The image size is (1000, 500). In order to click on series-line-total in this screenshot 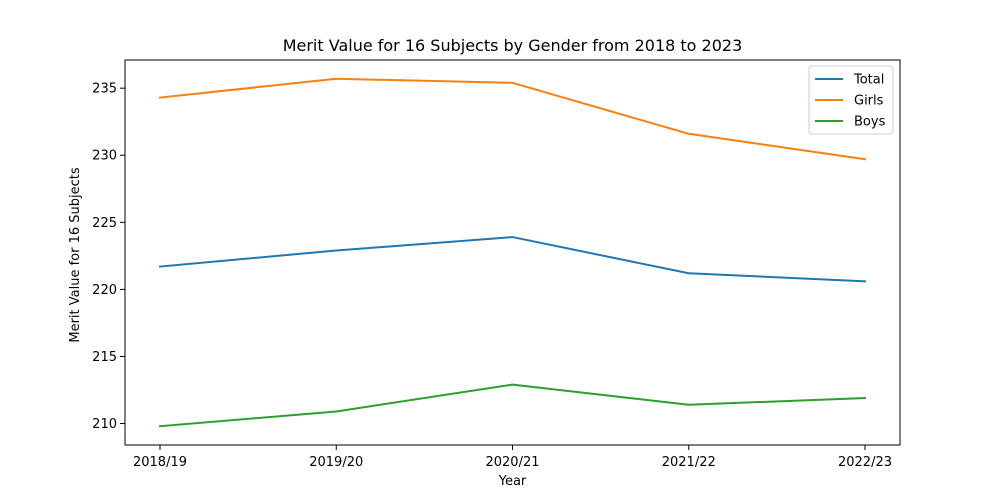, I will do `click(512, 259)`.